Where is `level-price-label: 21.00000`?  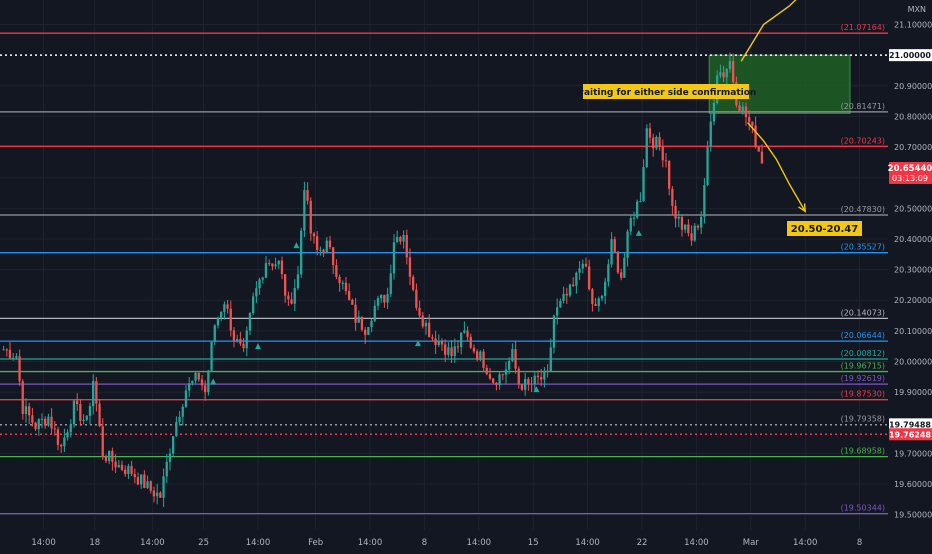
level-price-label: 21.00000 is located at coordinates (910, 55).